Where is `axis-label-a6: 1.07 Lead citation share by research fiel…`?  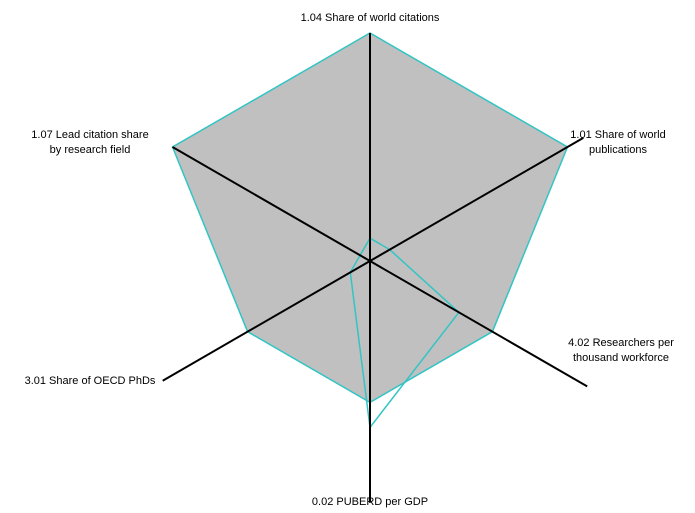
axis-label-a6: 1.07 Lead citation share by research fiel… is located at coordinates (89, 142).